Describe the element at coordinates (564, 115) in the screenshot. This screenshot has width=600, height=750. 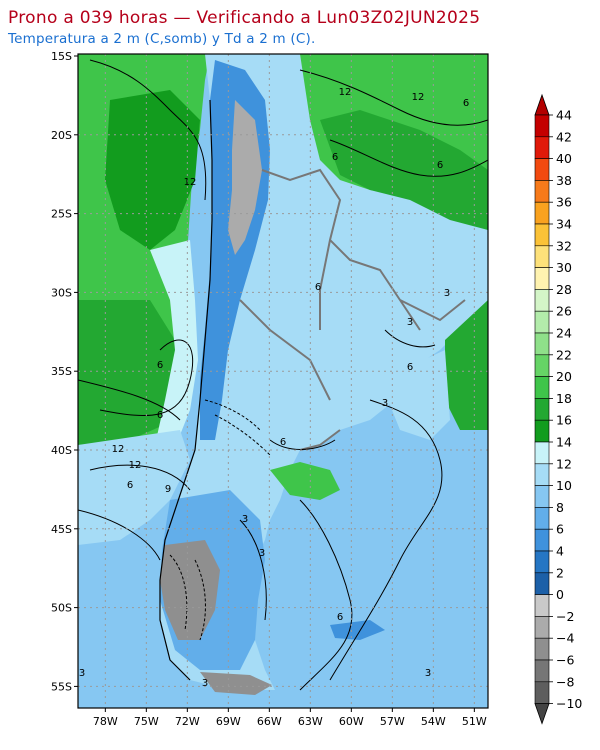
I see `colorbar-label: 44` at that location.